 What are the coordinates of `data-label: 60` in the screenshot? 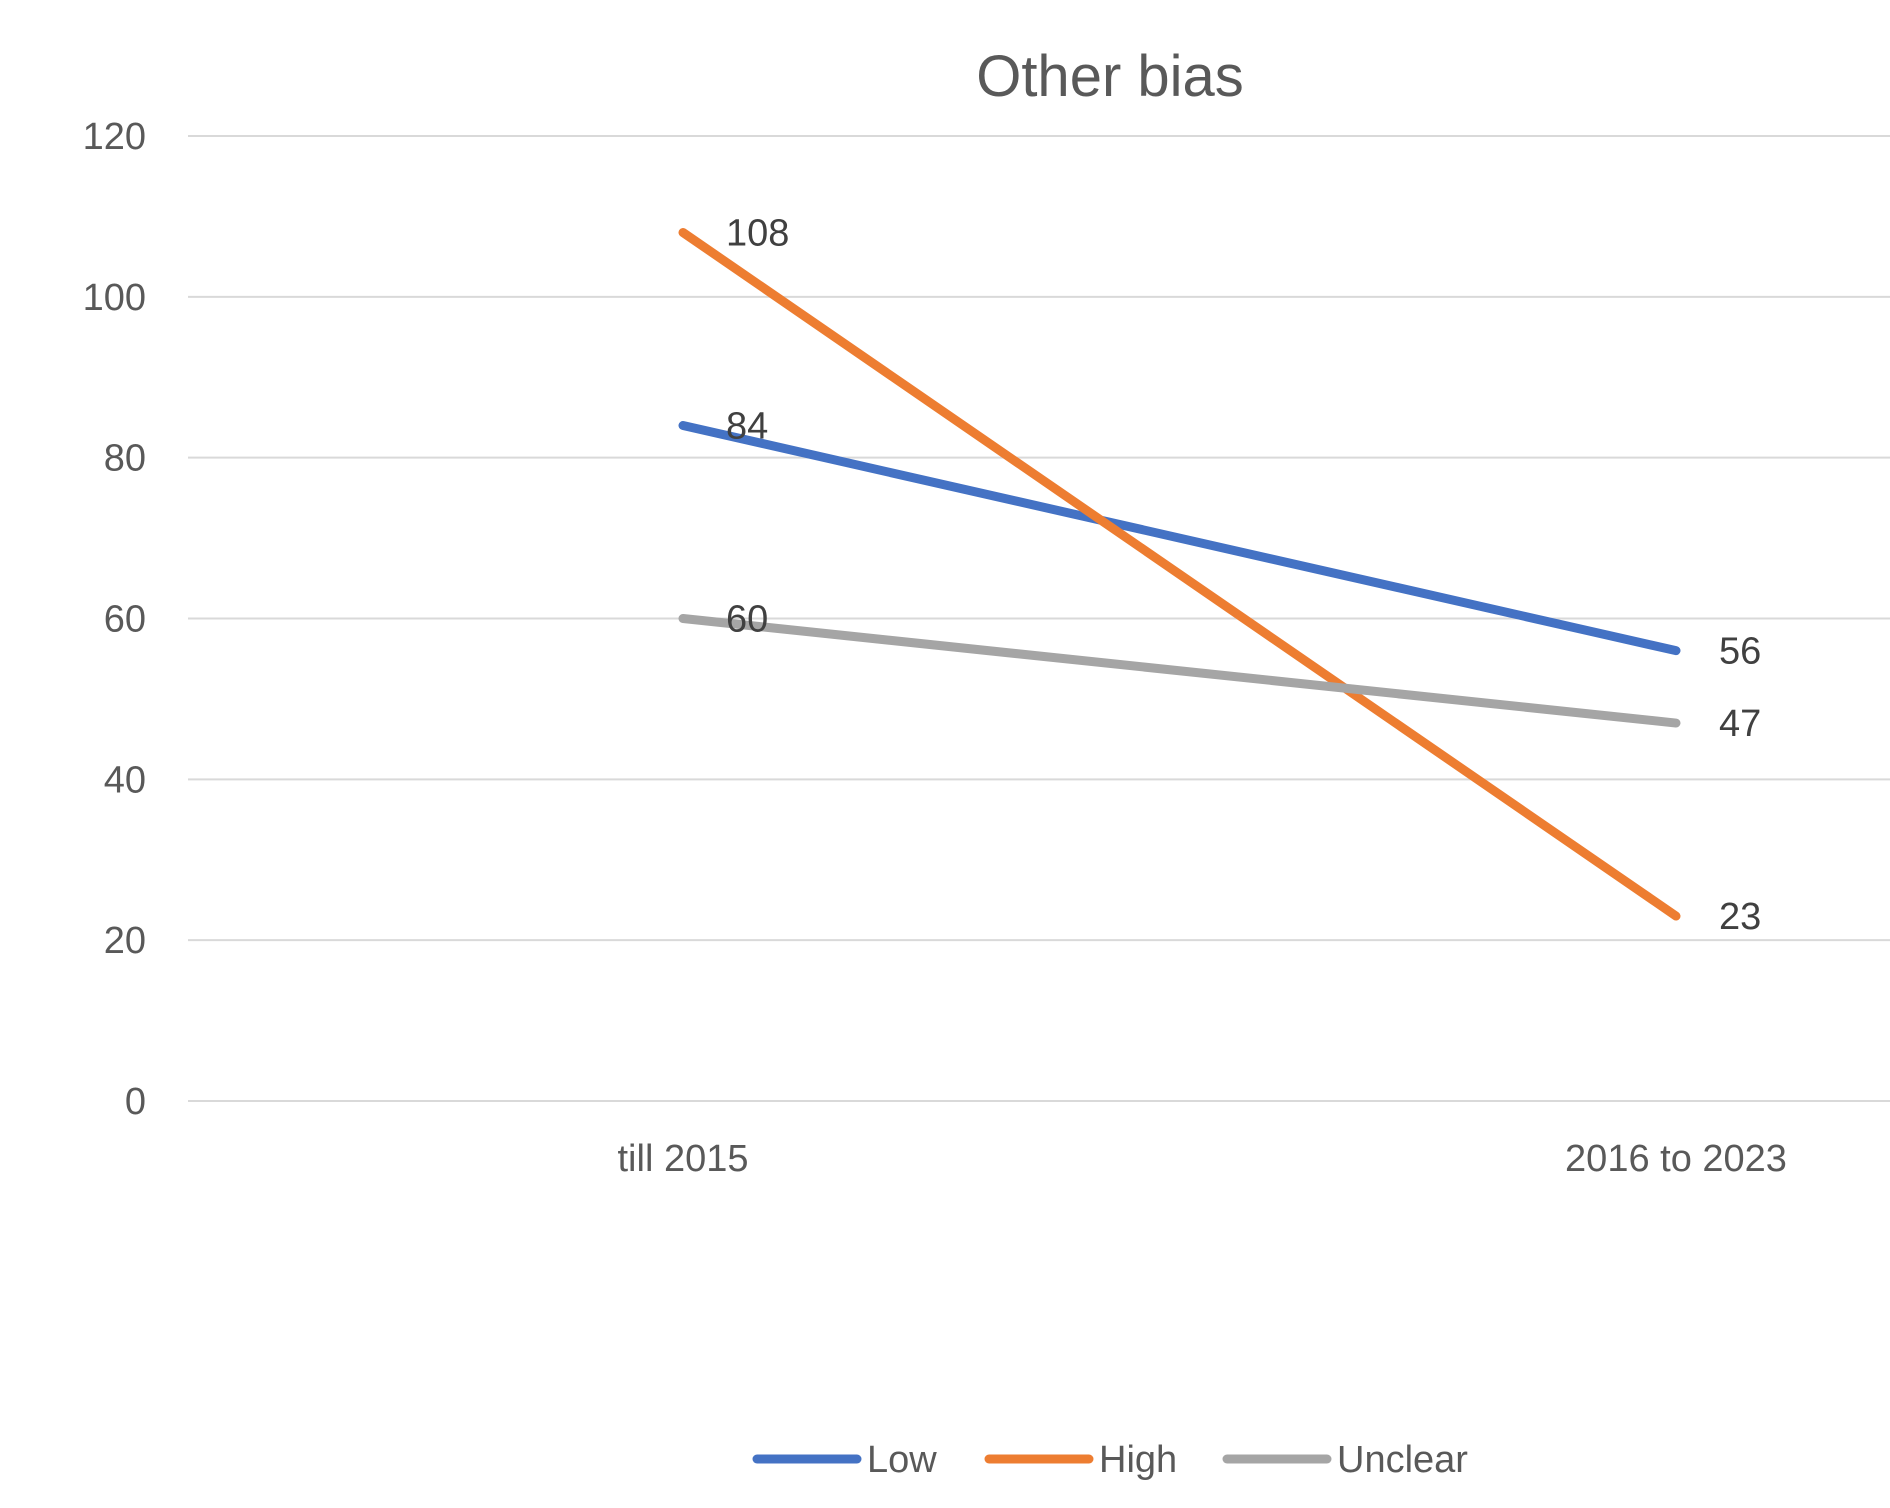 It's located at (747, 620).